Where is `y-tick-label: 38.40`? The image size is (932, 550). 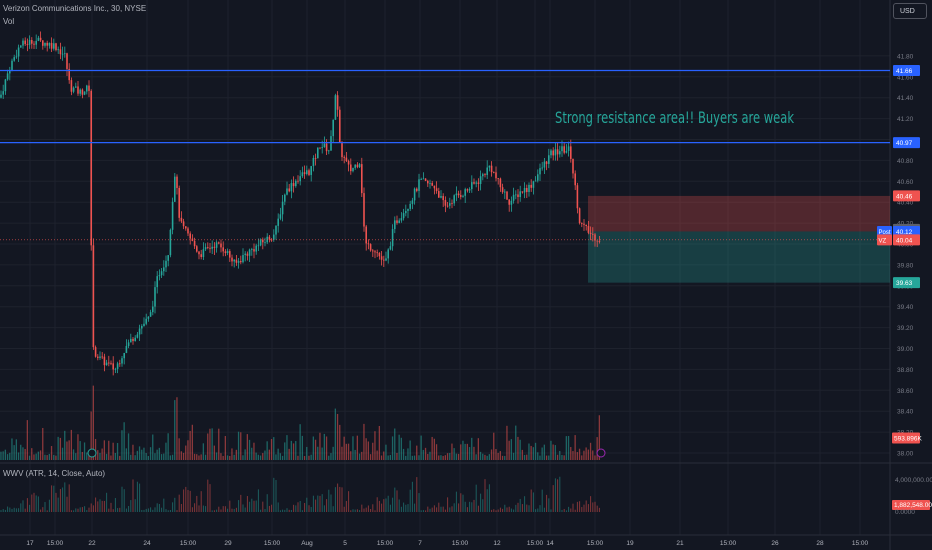
y-tick-label: 38.40 is located at coordinates (905, 412).